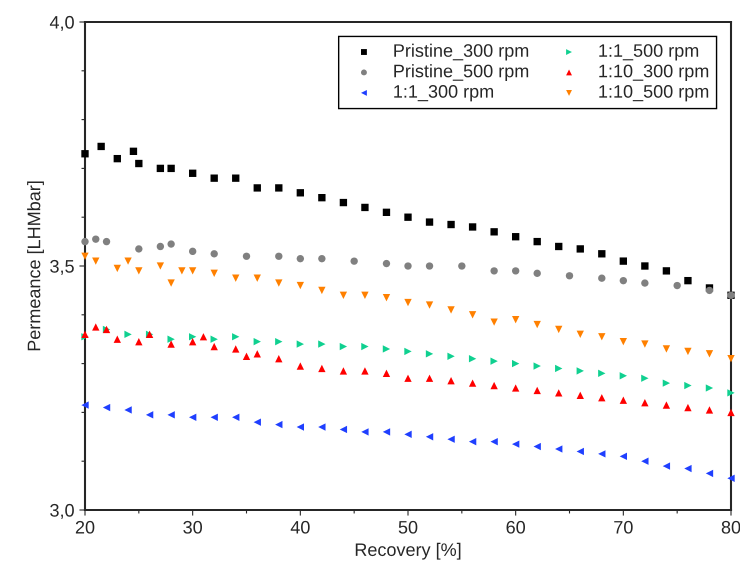 Image resolution: width=740 pixels, height=573 pixels. What do you see at coordinates (408, 551) in the screenshot?
I see `x-axis-title: Recovery [%]` at bounding box center [408, 551].